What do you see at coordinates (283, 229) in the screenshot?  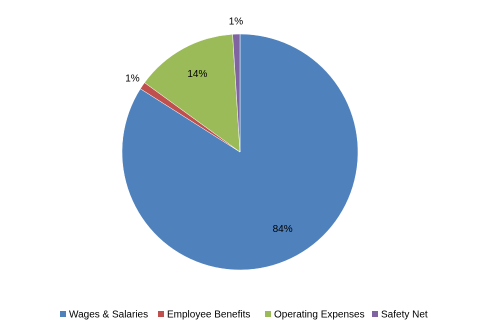 I see `data-label: 84%` at bounding box center [283, 229].